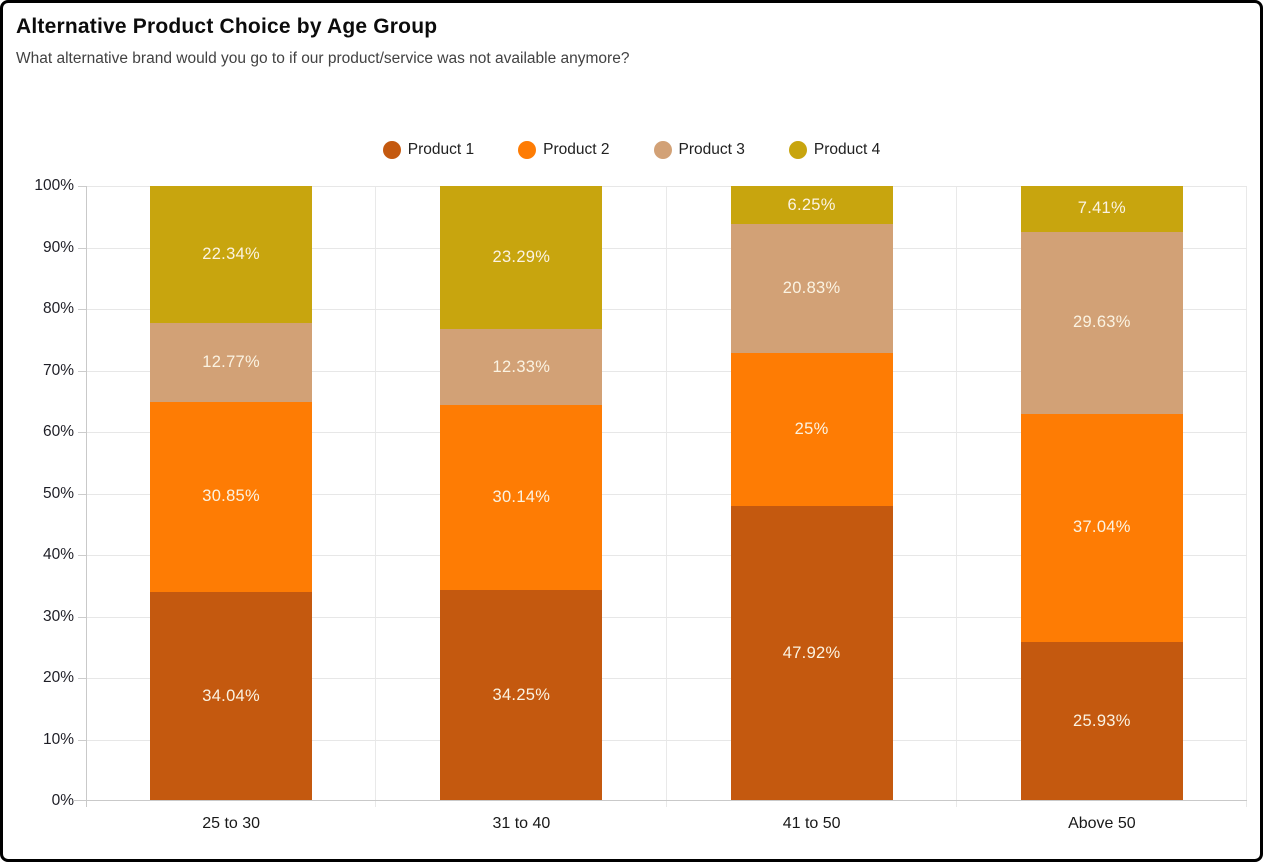 This screenshot has height=862, width=1263. I want to click on y-tick-label: 60%, so click(58, 431).